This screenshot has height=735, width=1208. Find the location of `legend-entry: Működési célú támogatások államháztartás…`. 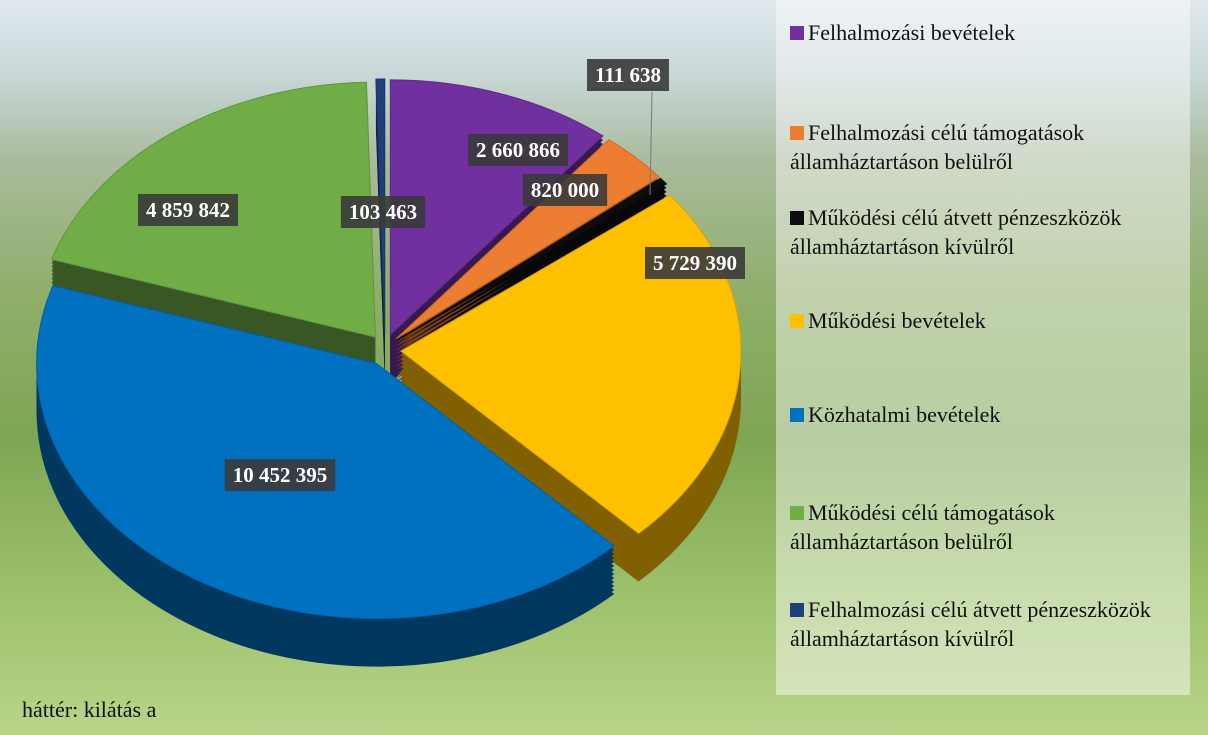

legend-entry: Működési célú támogatások államháztartás… is located at coordinates (980, 527).